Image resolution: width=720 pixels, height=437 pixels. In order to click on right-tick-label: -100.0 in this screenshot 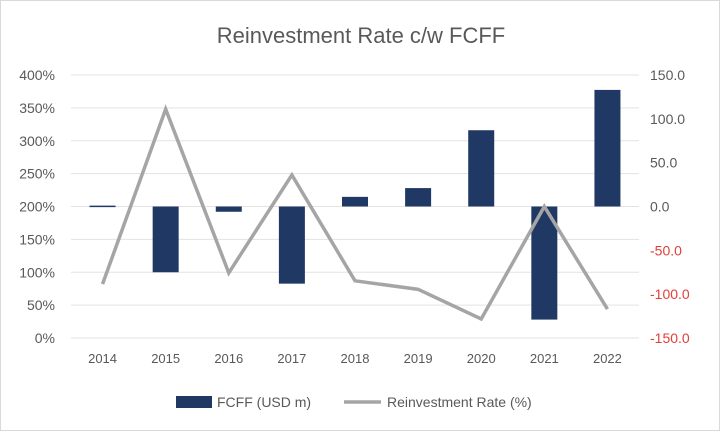, I will do `click(670, 294)`.